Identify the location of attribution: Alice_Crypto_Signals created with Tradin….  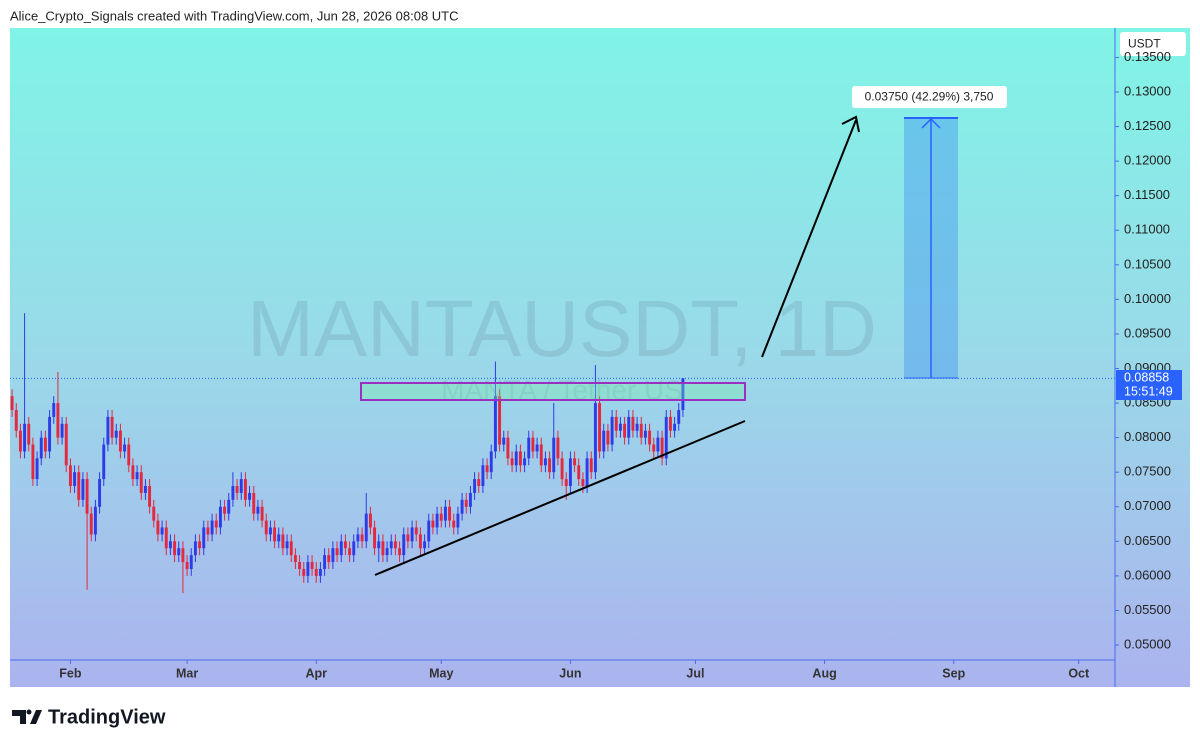
(234, 15).